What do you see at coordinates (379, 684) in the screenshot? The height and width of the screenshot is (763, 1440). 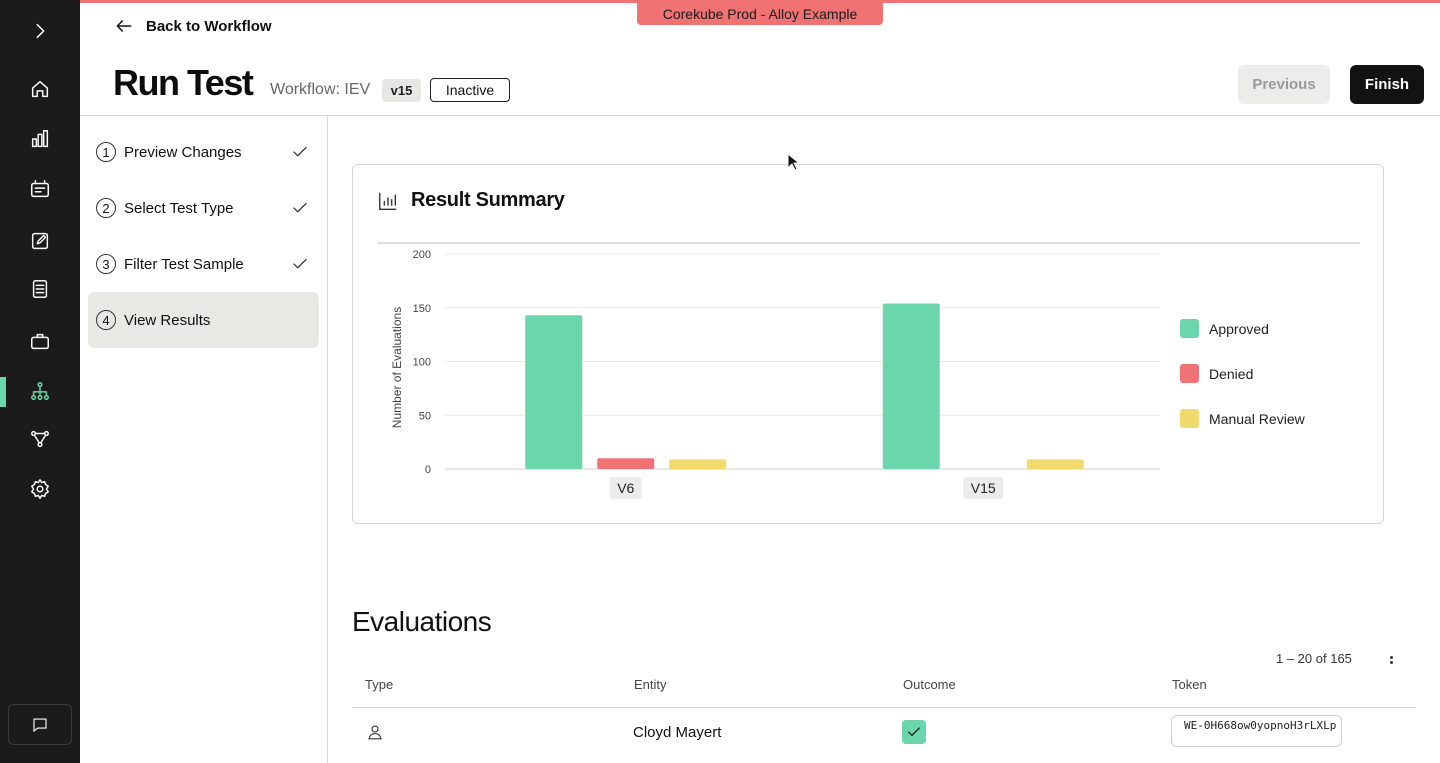 I see `column-header-type: Type` at bounding box center [379, 684].